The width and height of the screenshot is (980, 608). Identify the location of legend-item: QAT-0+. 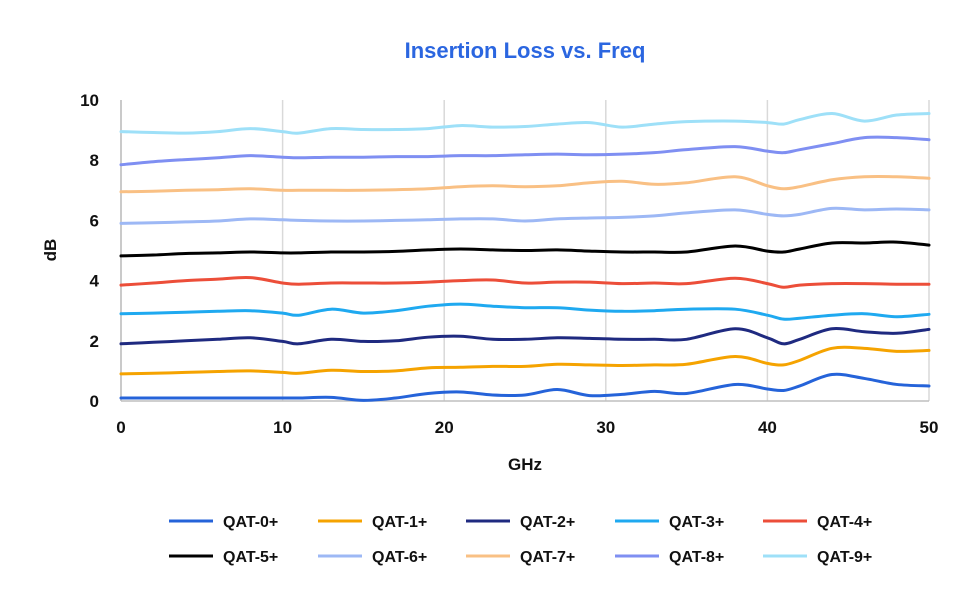
(223, 522).